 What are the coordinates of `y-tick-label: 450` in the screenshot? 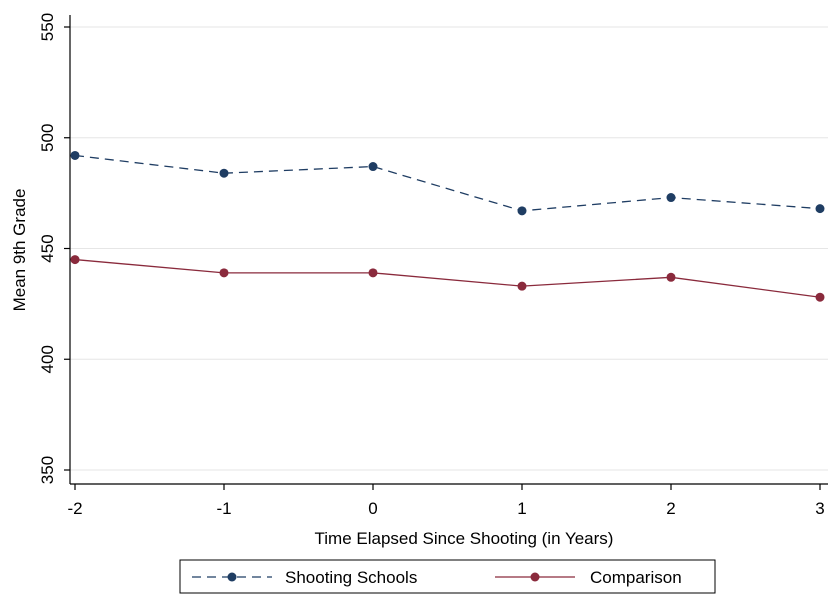 It's located at (47, 248).